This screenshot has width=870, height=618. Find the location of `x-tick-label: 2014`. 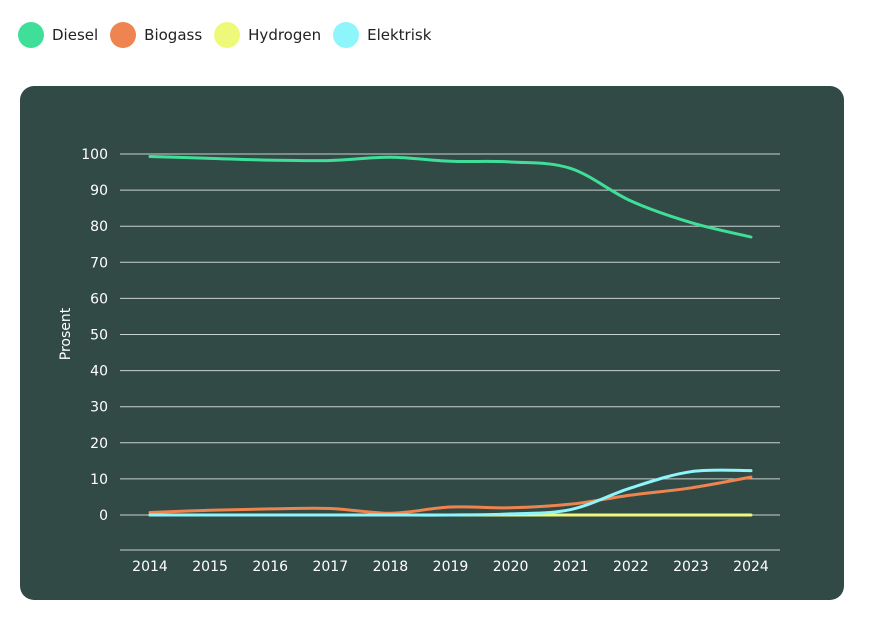

x-tick-label: 2014 is located at coordinates (150, 567).